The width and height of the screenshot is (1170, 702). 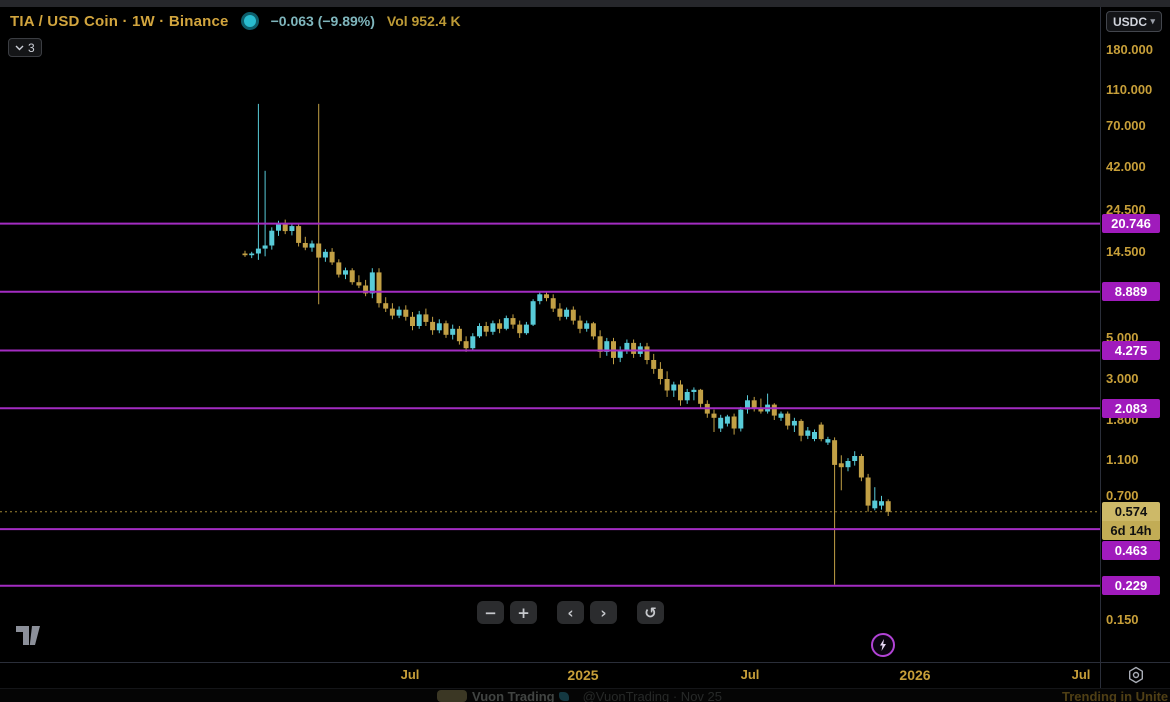 I want to click on level-price-badge: 2.083, so click(x=1131, y=408).